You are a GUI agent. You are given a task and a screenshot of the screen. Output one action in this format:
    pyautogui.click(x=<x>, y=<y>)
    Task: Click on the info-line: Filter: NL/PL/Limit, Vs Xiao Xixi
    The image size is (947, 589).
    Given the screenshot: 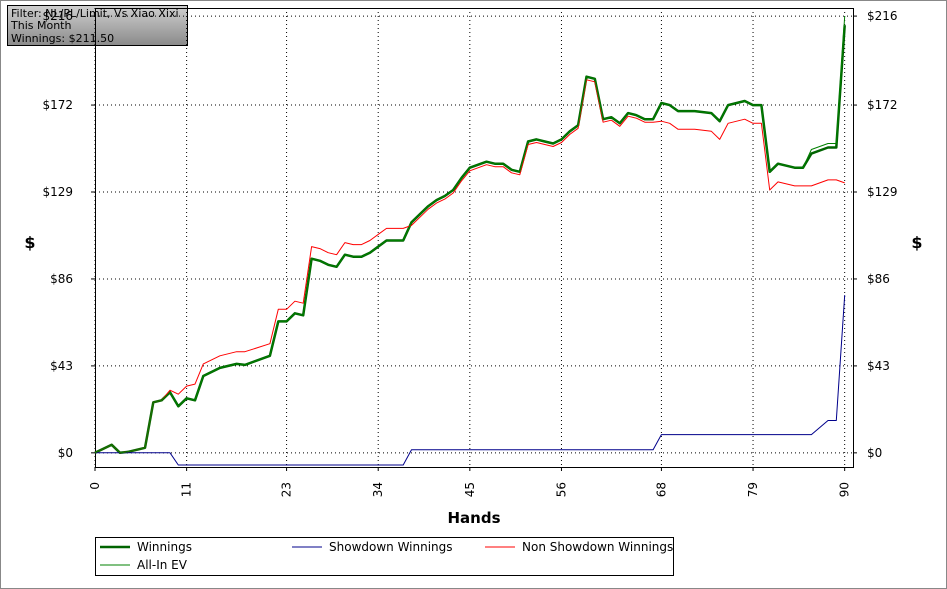 What is the action you would take?
    pyautogui.click(x=95, y=13)
    